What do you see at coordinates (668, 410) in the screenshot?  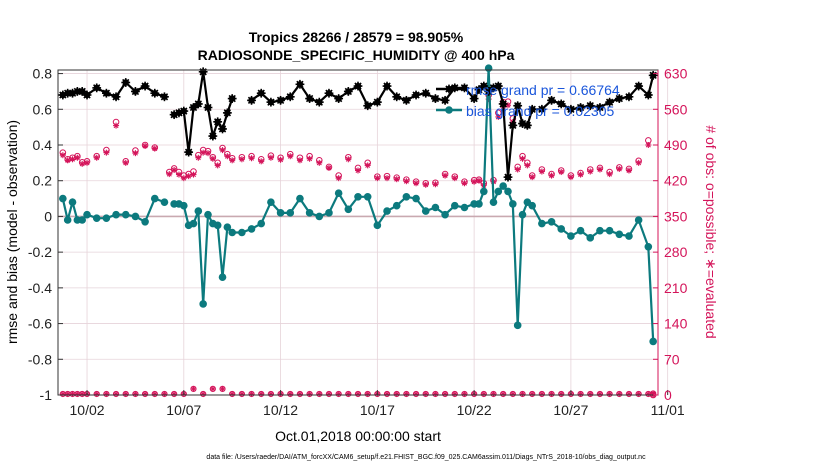 I see `x-tick-label-6: 11/01` at bounding box center [668, 410].